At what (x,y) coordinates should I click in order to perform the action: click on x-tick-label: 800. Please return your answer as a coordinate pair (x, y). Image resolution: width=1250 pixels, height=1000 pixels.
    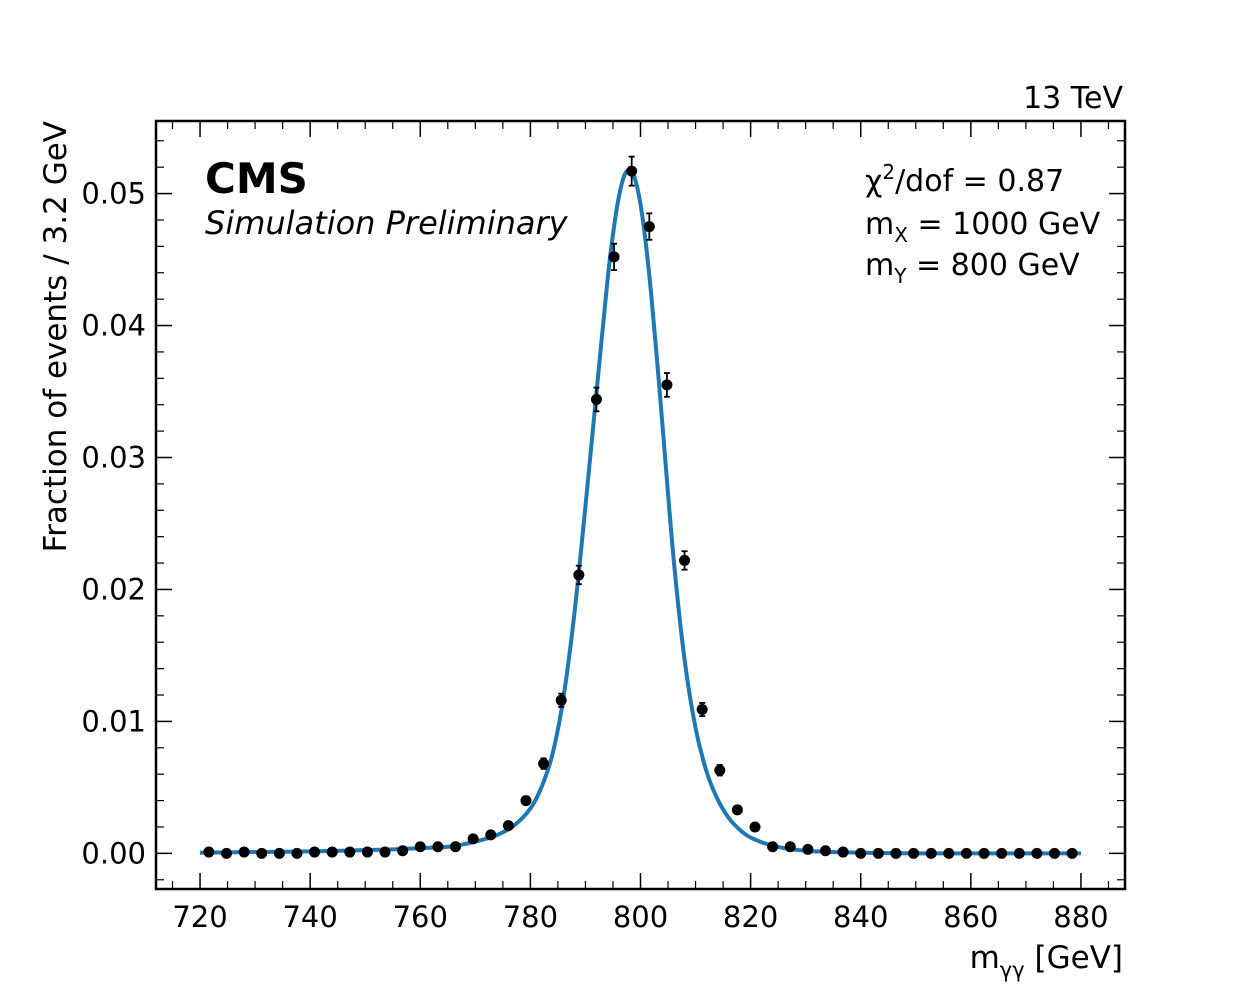
    Looking at the image, I should click on (640, 917).